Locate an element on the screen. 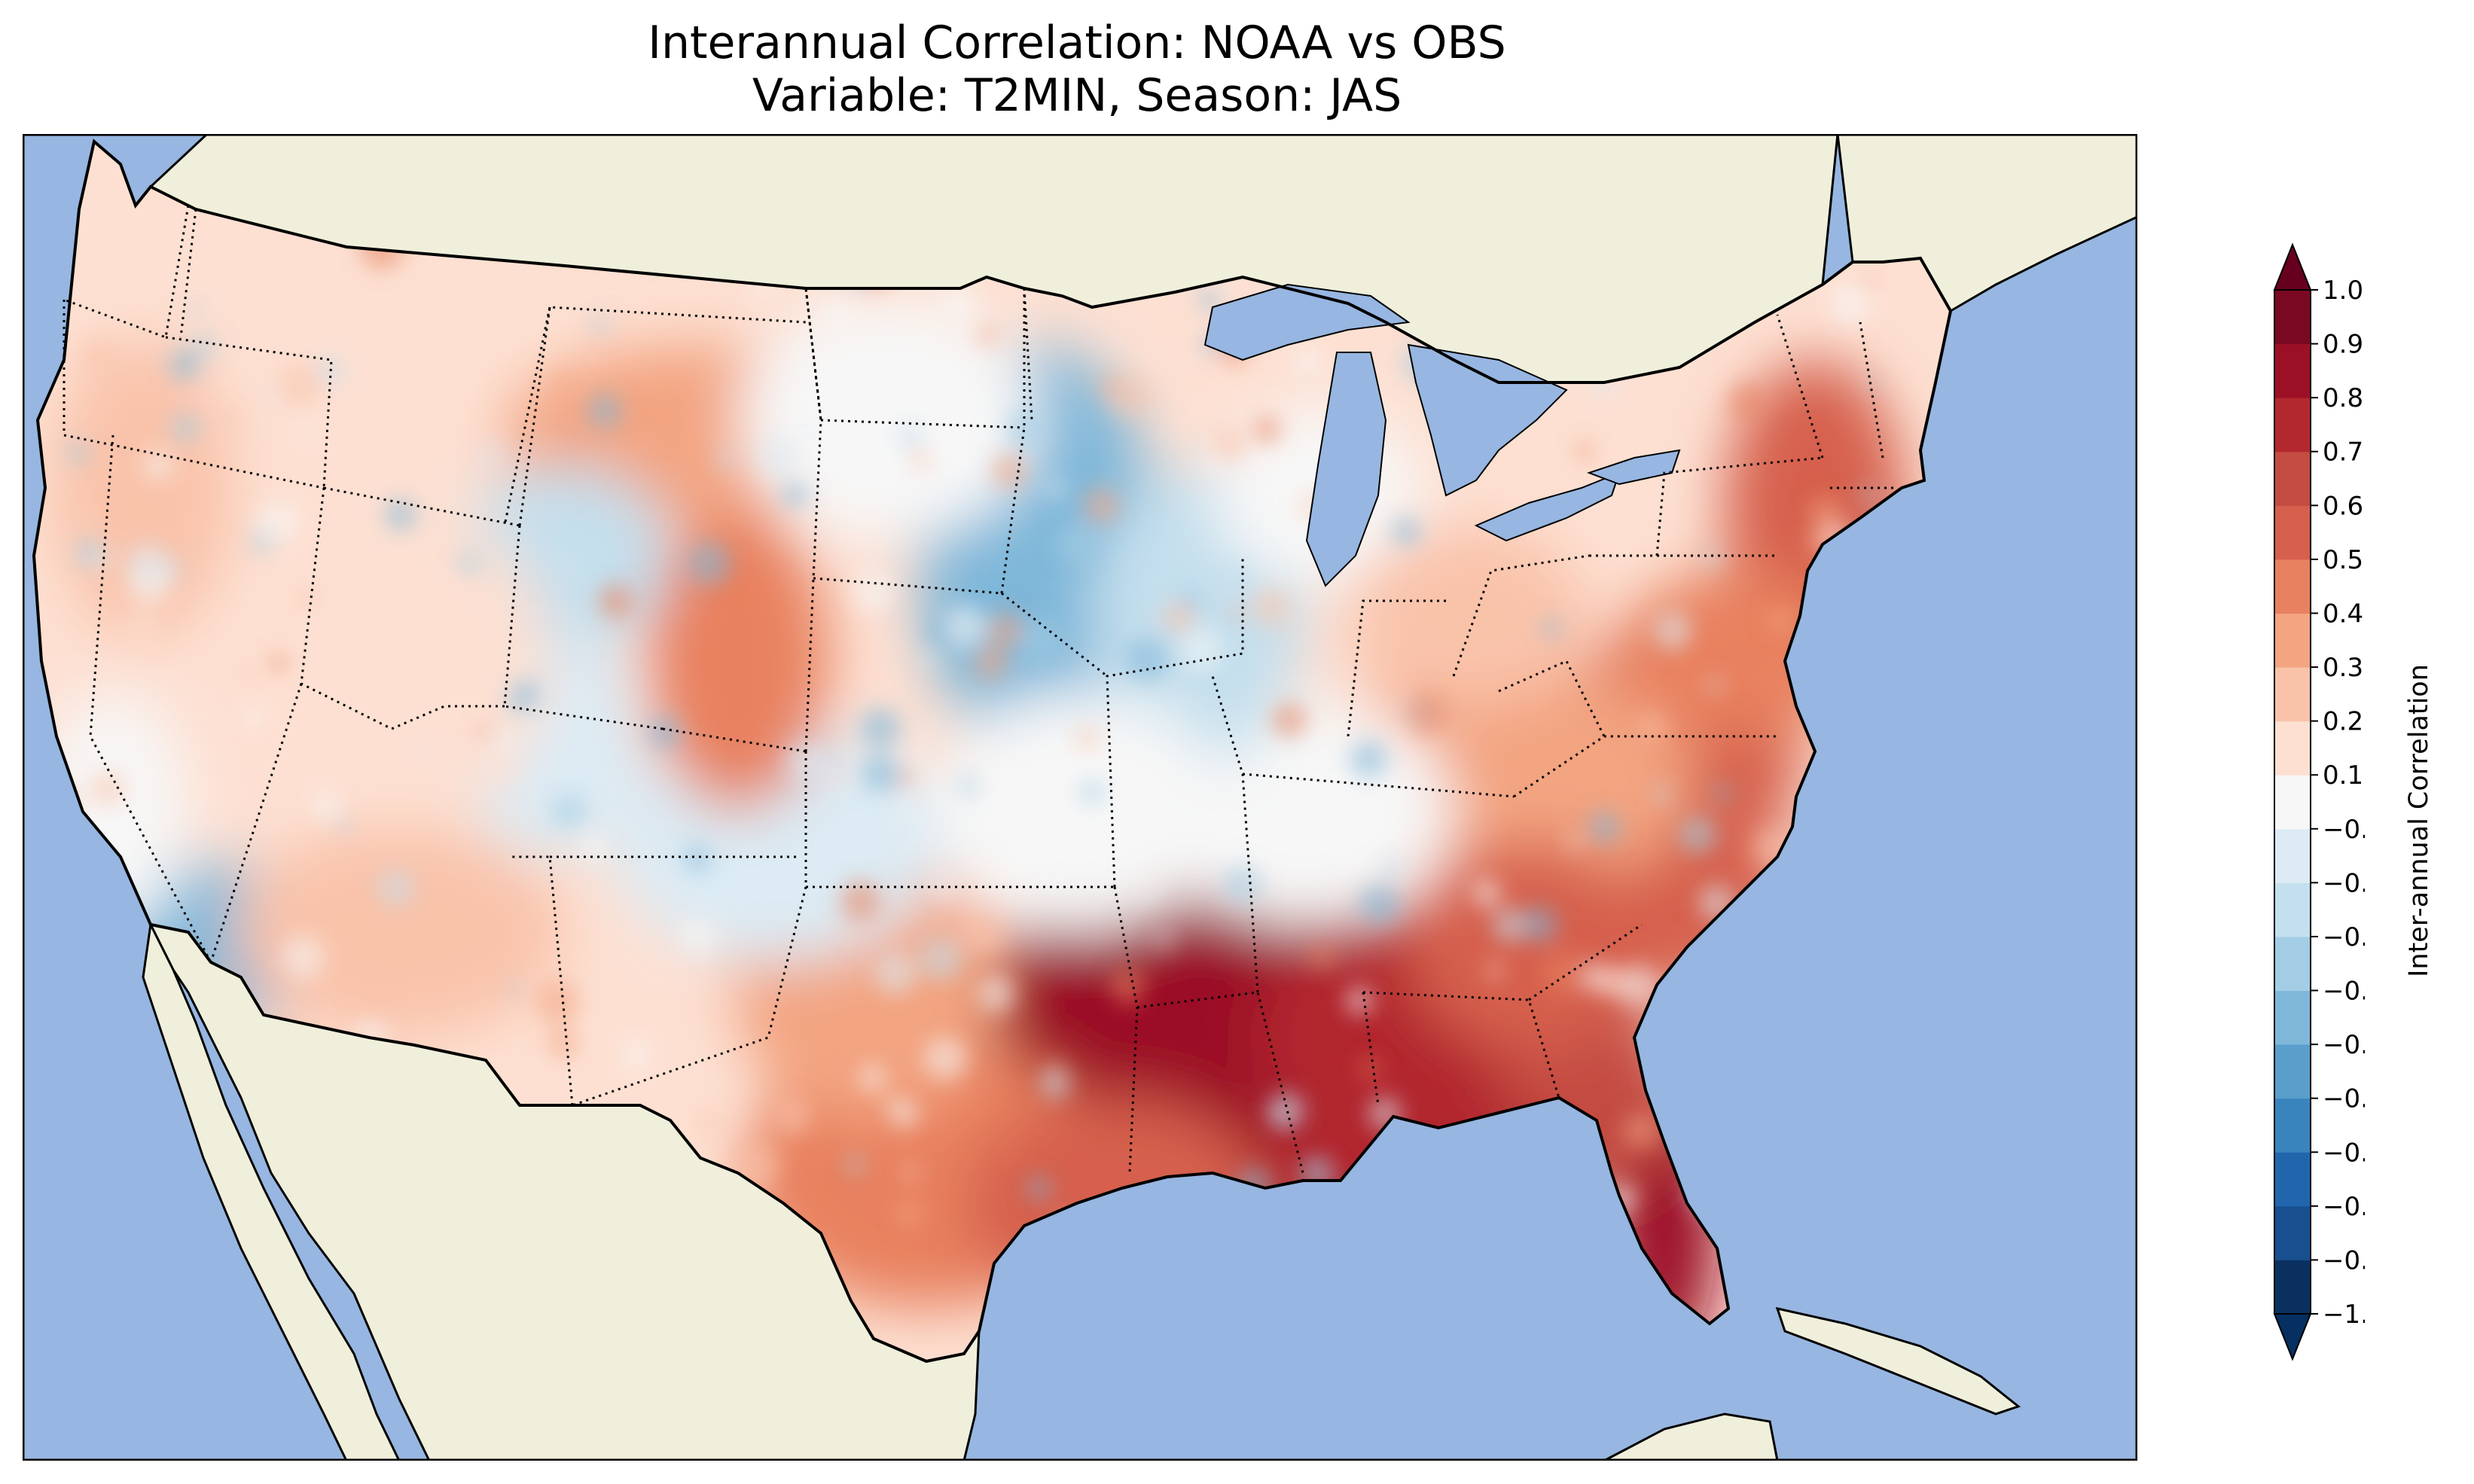 Image resolution: width=2474 pixels, height=1484 pixels. colorbar-tick-label: −0.8 is located at coordinates (2344, 1207).